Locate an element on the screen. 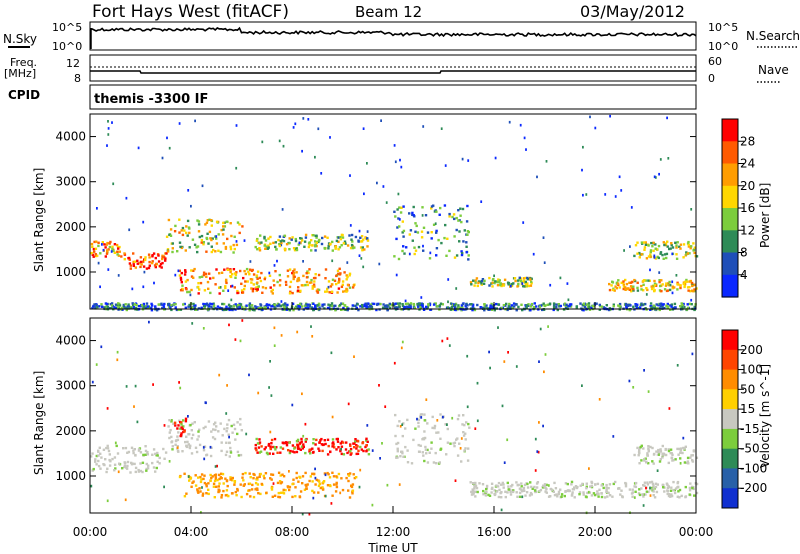  power-y-tick-label-1000: 1000 is located at coordinates (70, 272).